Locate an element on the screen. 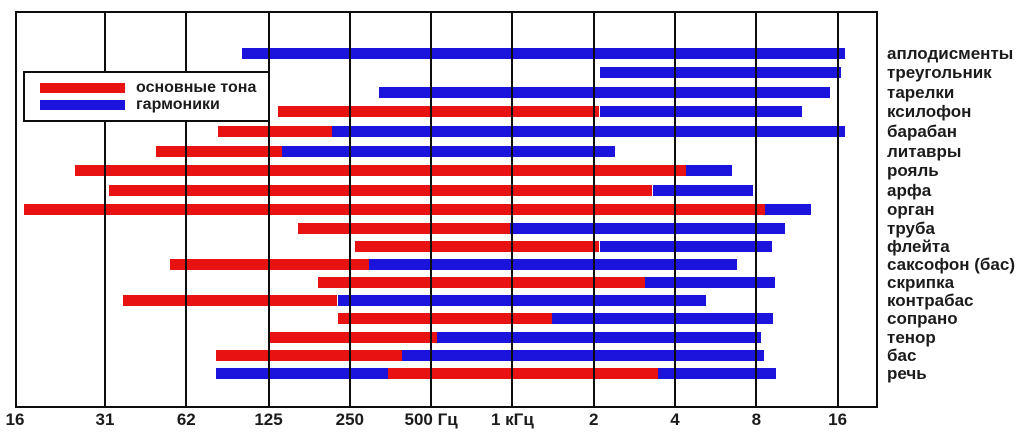 This screenshot has height=445, width=1024. row-label: скрипка is located at coordinates (921, 283).